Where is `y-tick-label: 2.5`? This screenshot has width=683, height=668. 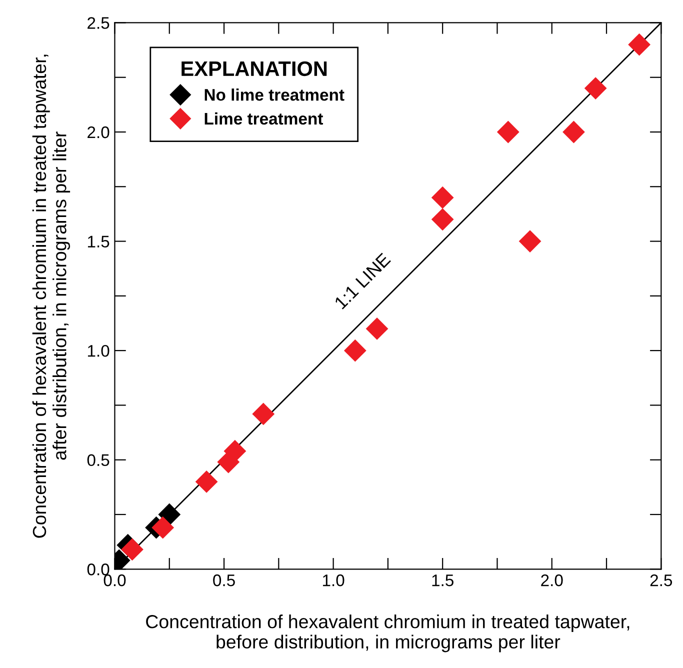
y-tick-label: 2.5 is located at coordinates (99, 23).